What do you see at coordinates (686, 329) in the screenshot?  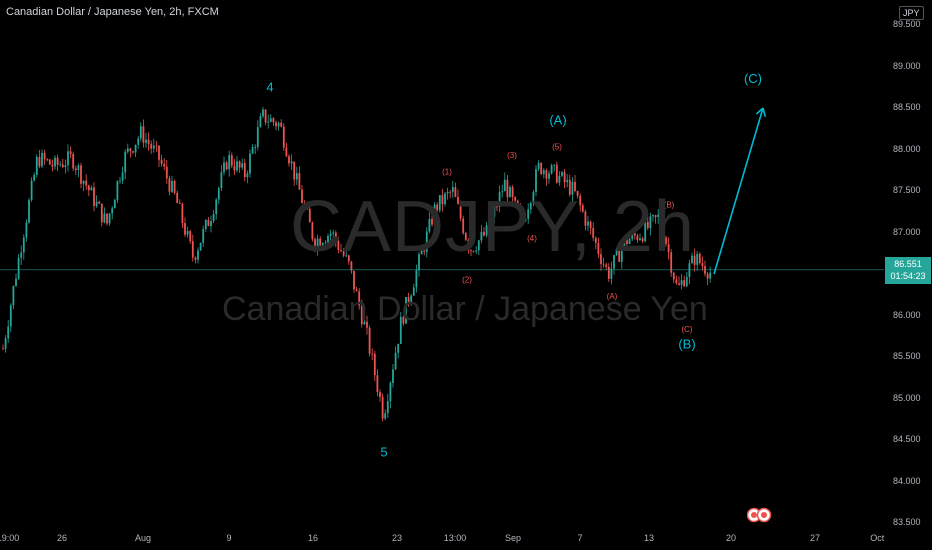 I see `wave-label-minor: (C)` at bounding box center [686, 329].